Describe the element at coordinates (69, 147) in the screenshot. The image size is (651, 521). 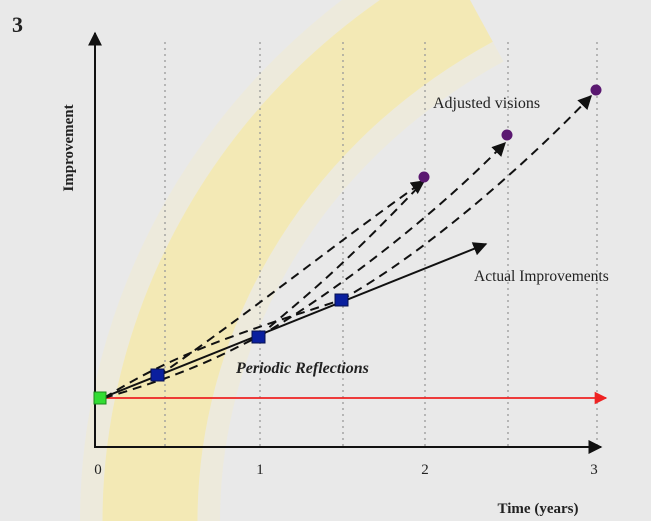
I see `y-axis-label: Improvement` at that location.